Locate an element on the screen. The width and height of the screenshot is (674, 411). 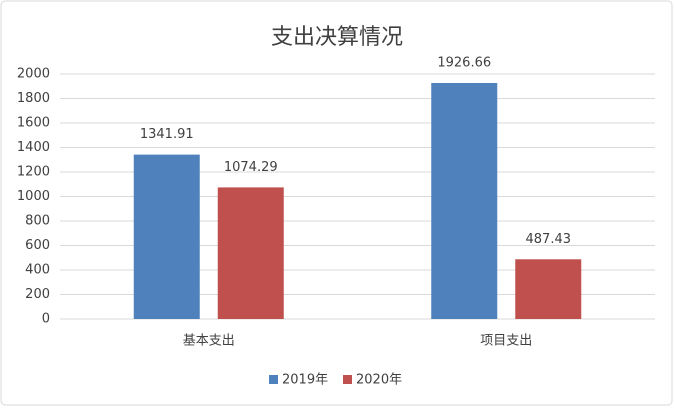
legend-label: 2020年 is located at coordinates (379, 380).